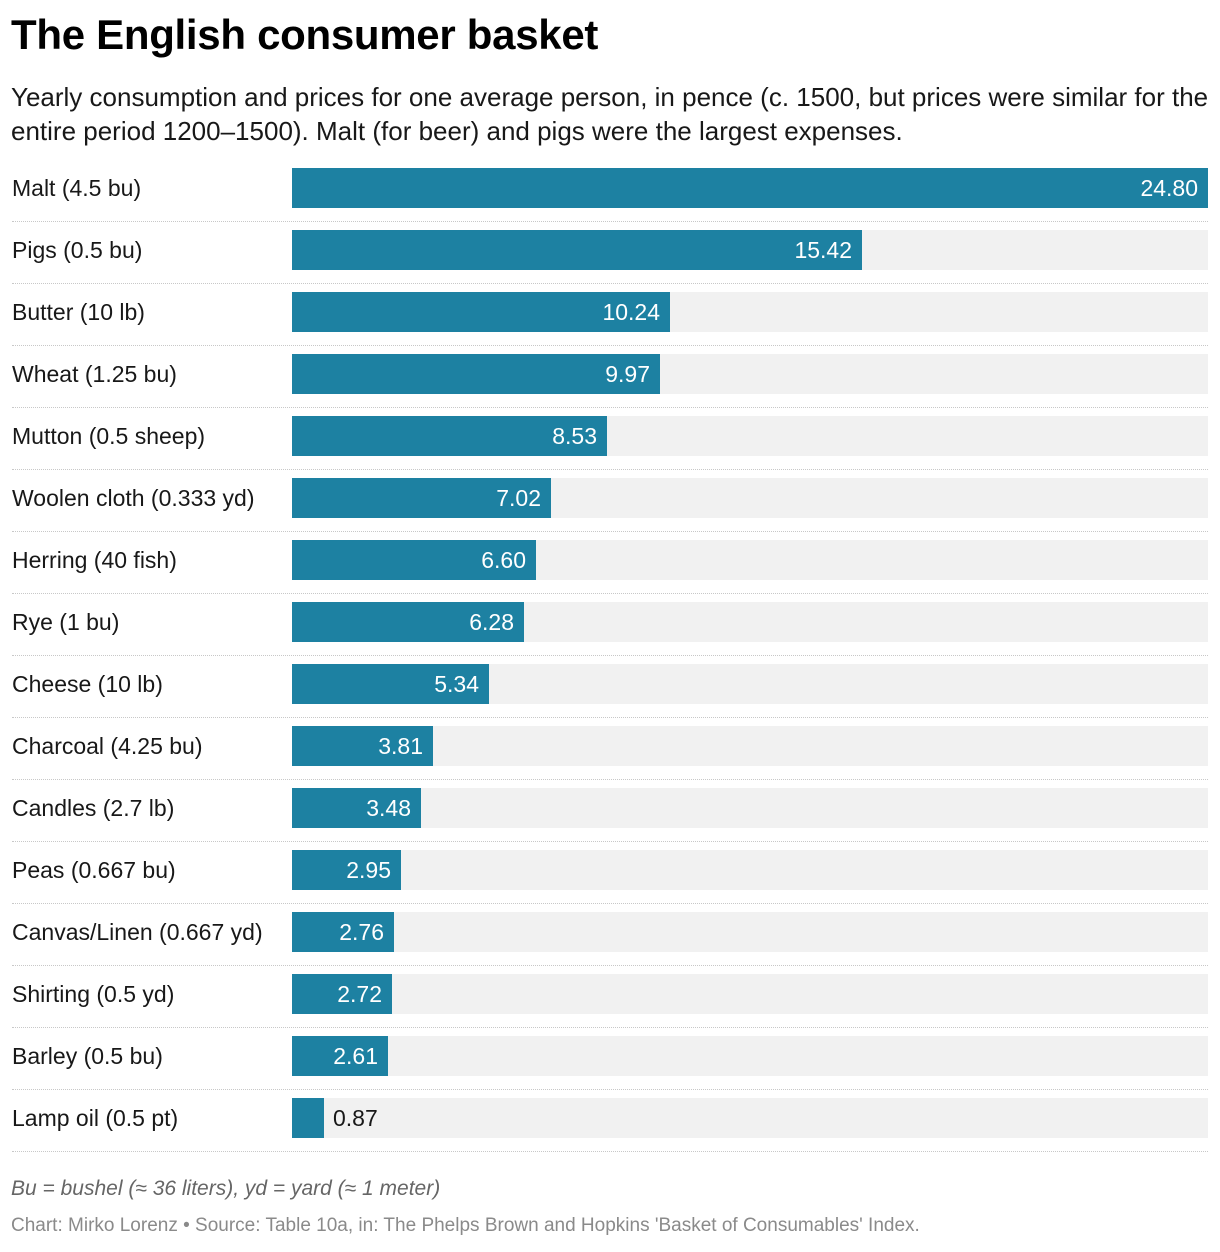 Image resolution: width=1220 pixels, height=1252 pixels. I want to click on bar-row: Butter (10 lb) 10.24, so click(610, 315).